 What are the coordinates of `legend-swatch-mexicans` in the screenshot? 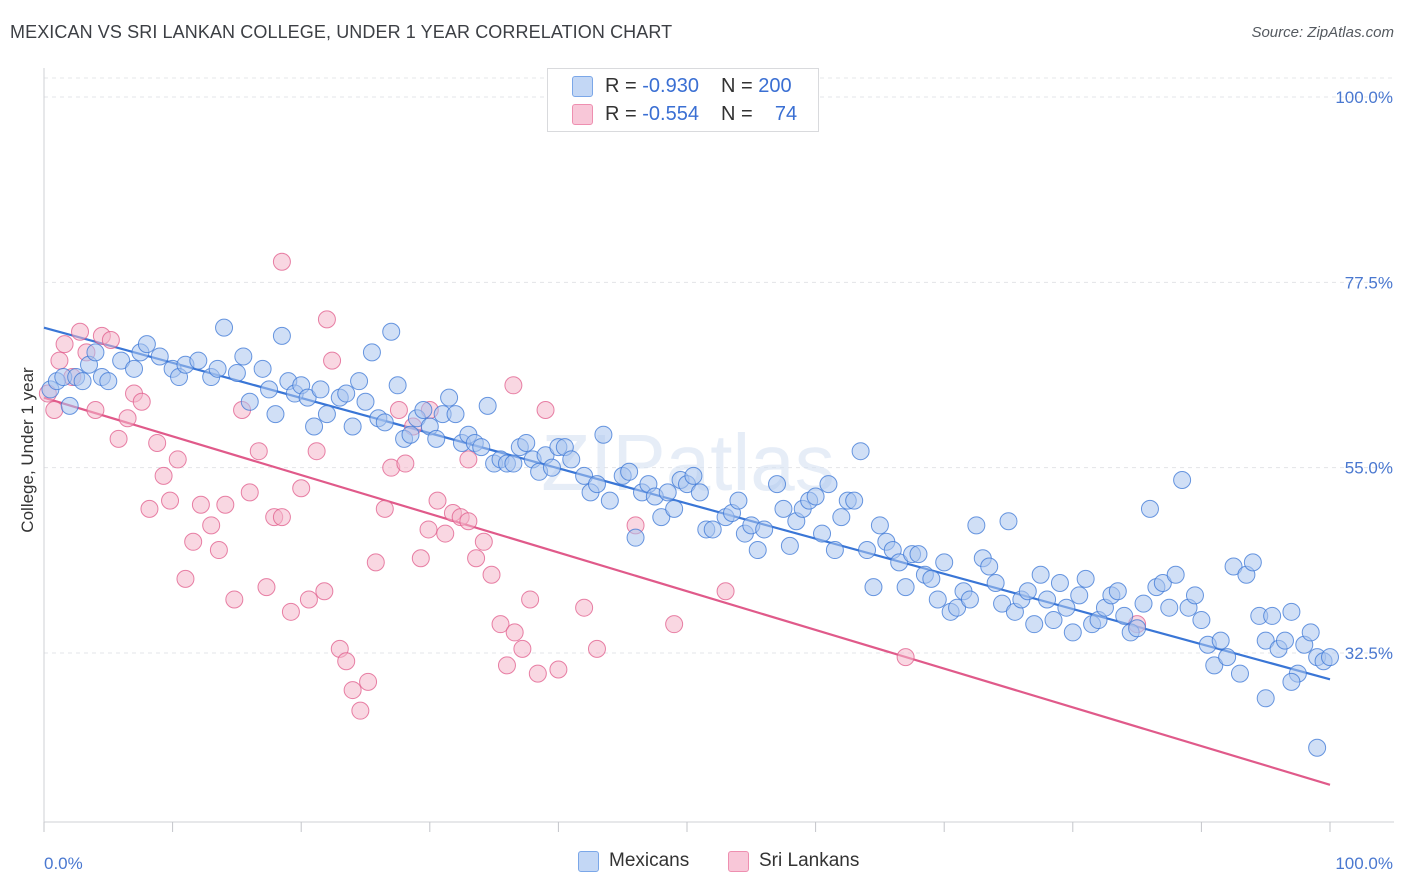 It's located at (582, 86).